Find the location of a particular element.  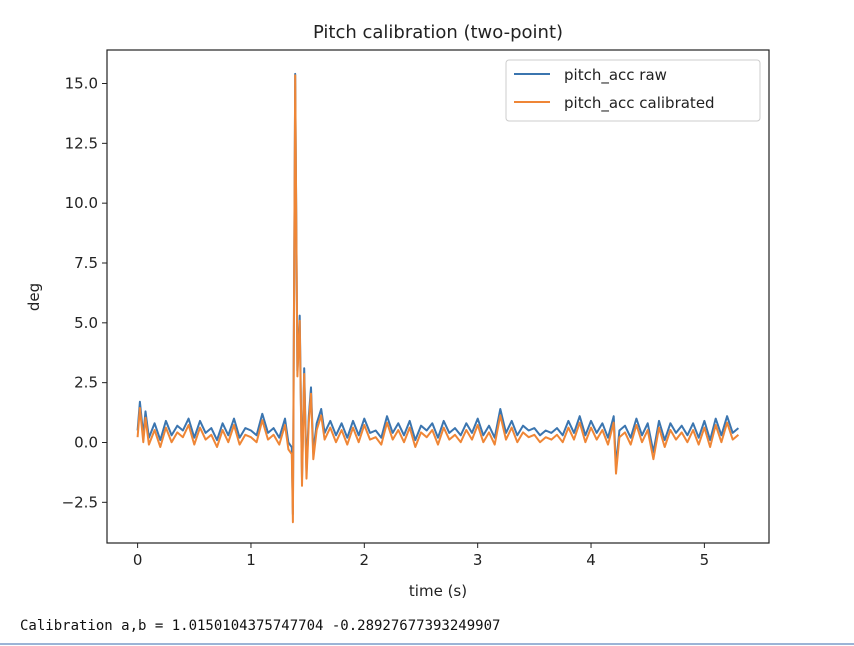

x-tick-label: 1 is located at coordinates (251, 560).